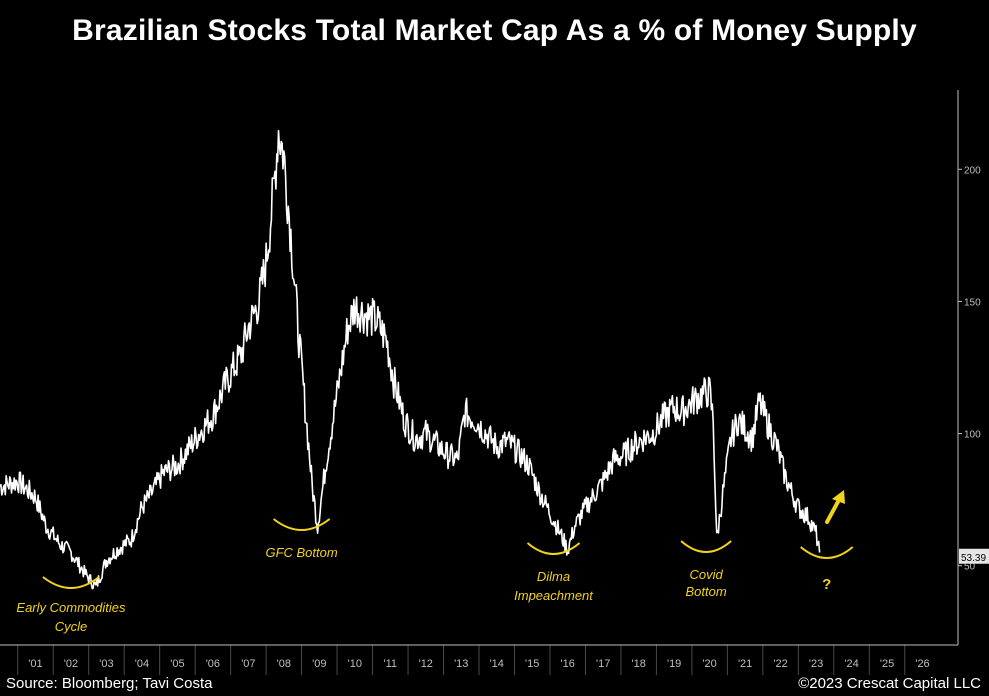  I want to click on last-value-box, so click(974, 556).